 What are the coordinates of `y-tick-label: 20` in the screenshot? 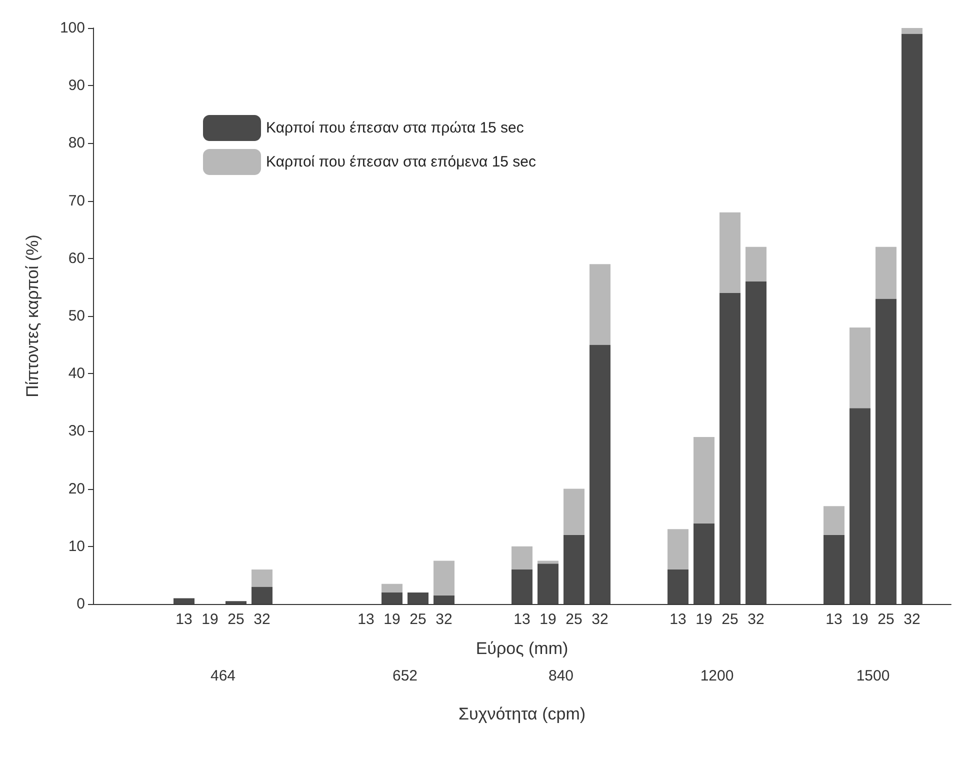 It's located at (76, 489).